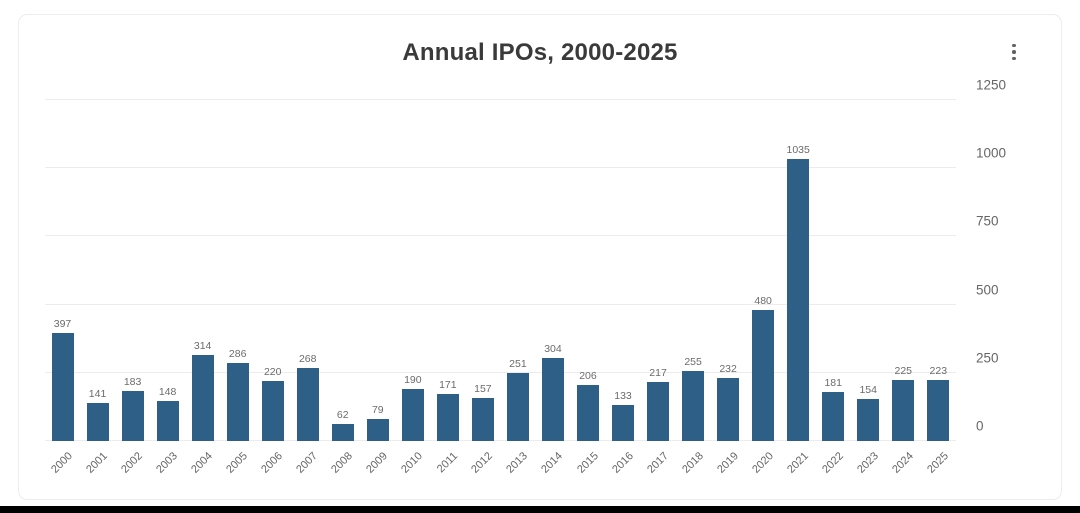 Image resolution: width=1080 pixels, height=513 pixels. I want to click on bar-2007, so click(307, 404).